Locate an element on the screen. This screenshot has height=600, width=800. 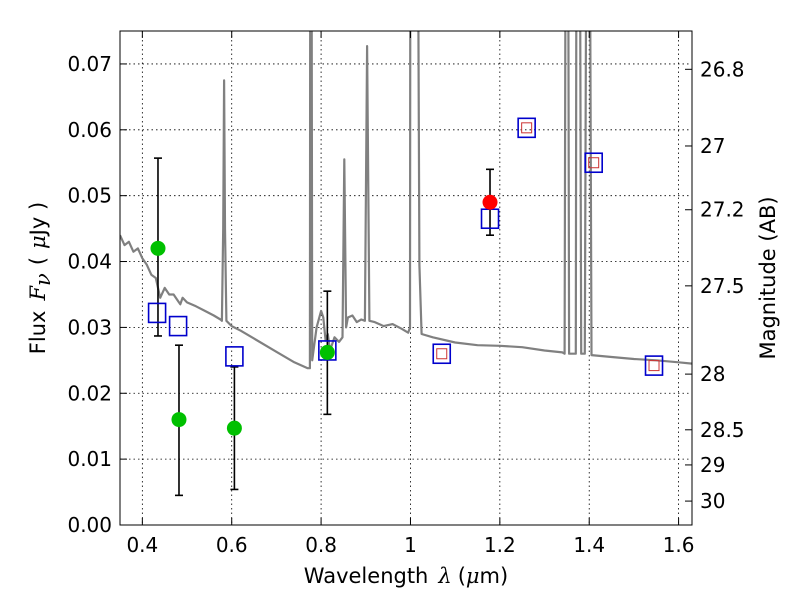
y-tick-label: 0.06 is located at coordinates (89, 130).